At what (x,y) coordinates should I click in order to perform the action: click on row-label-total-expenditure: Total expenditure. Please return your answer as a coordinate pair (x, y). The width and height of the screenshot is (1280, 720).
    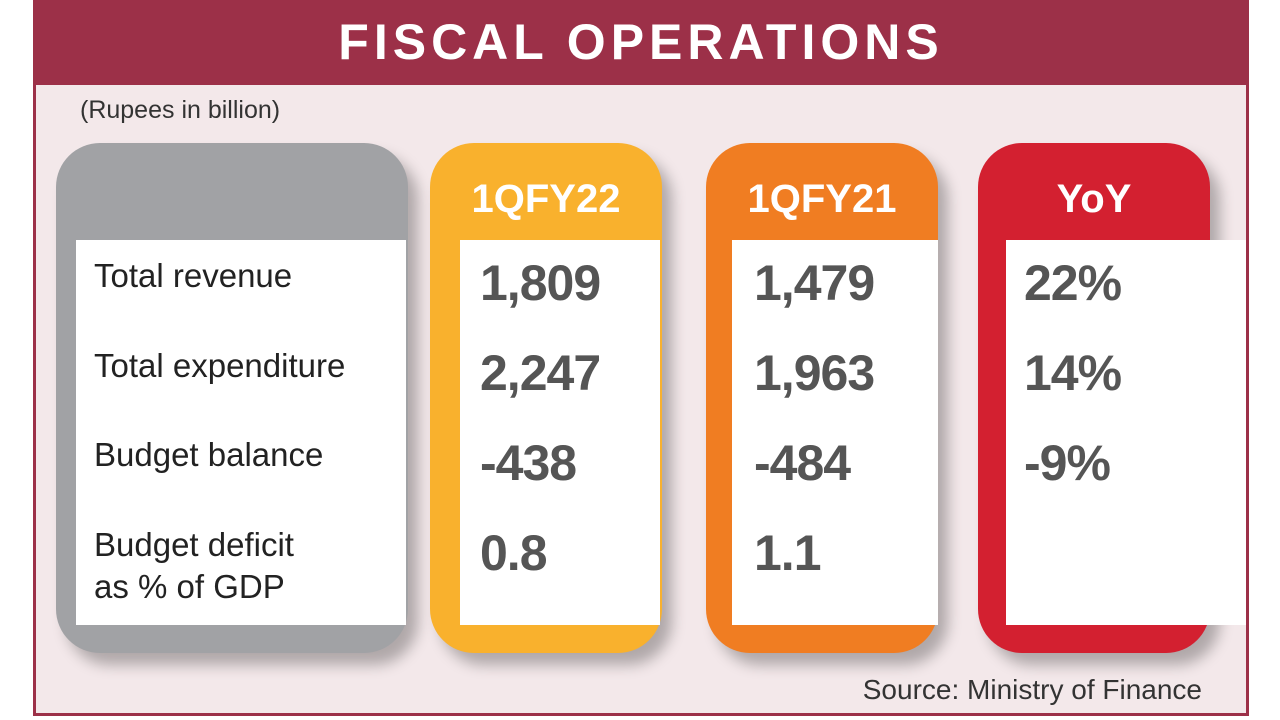
    Looking at the image, I should click on (220, 365).